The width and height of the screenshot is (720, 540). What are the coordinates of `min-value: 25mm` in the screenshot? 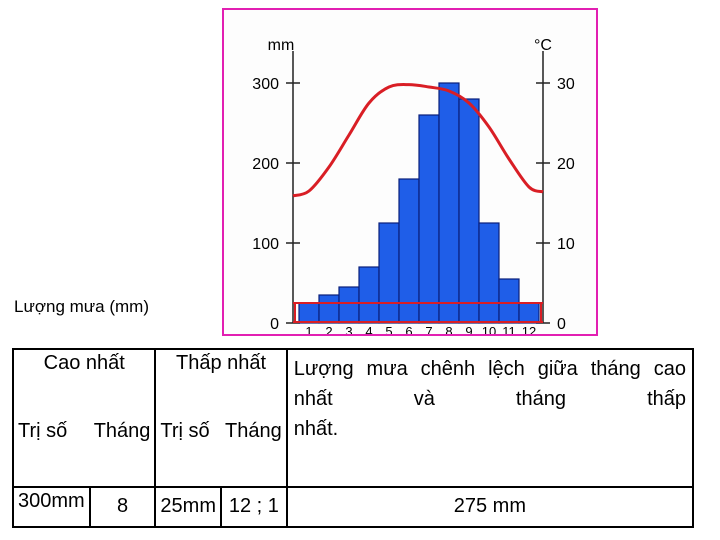 It's located at (188, 507).